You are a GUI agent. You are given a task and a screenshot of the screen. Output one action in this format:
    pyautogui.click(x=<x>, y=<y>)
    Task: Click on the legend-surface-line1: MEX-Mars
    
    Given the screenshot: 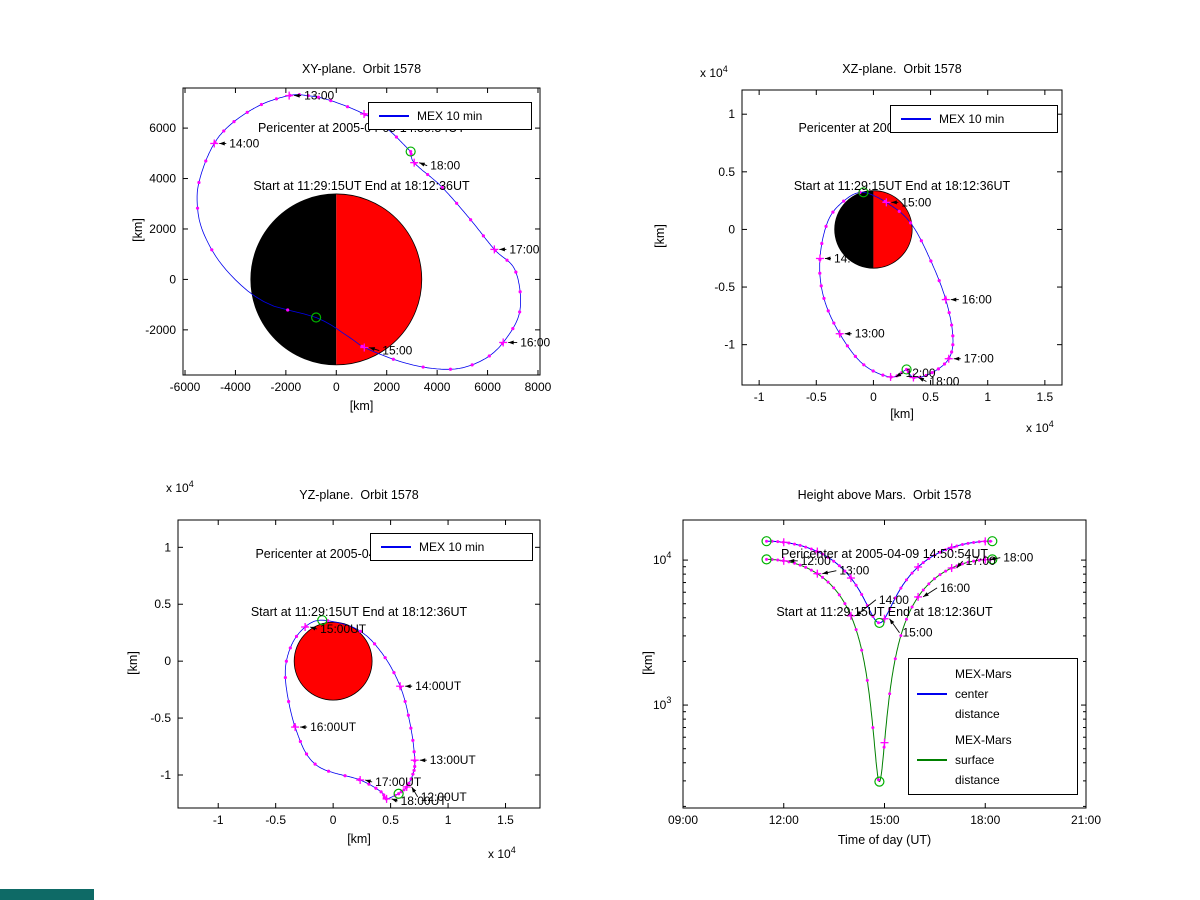 What is the action you would take?
    pyautogui.click(x=983, y=739)
    